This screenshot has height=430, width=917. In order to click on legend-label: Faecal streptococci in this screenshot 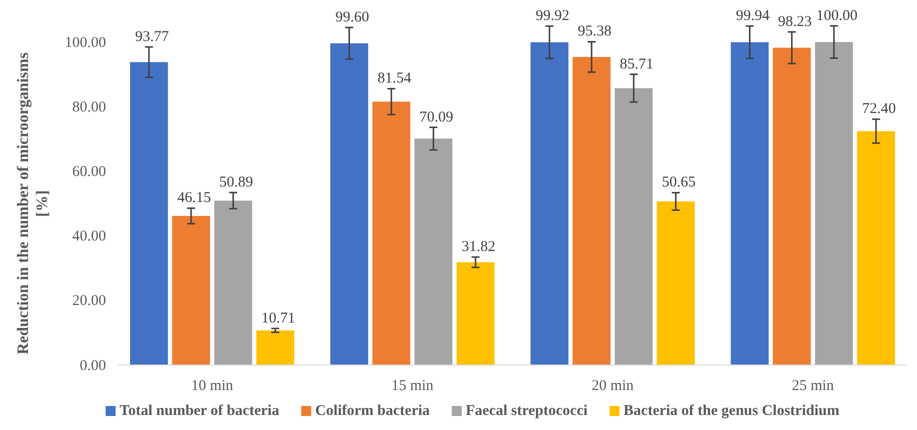, I will do `click(527, 411)`.